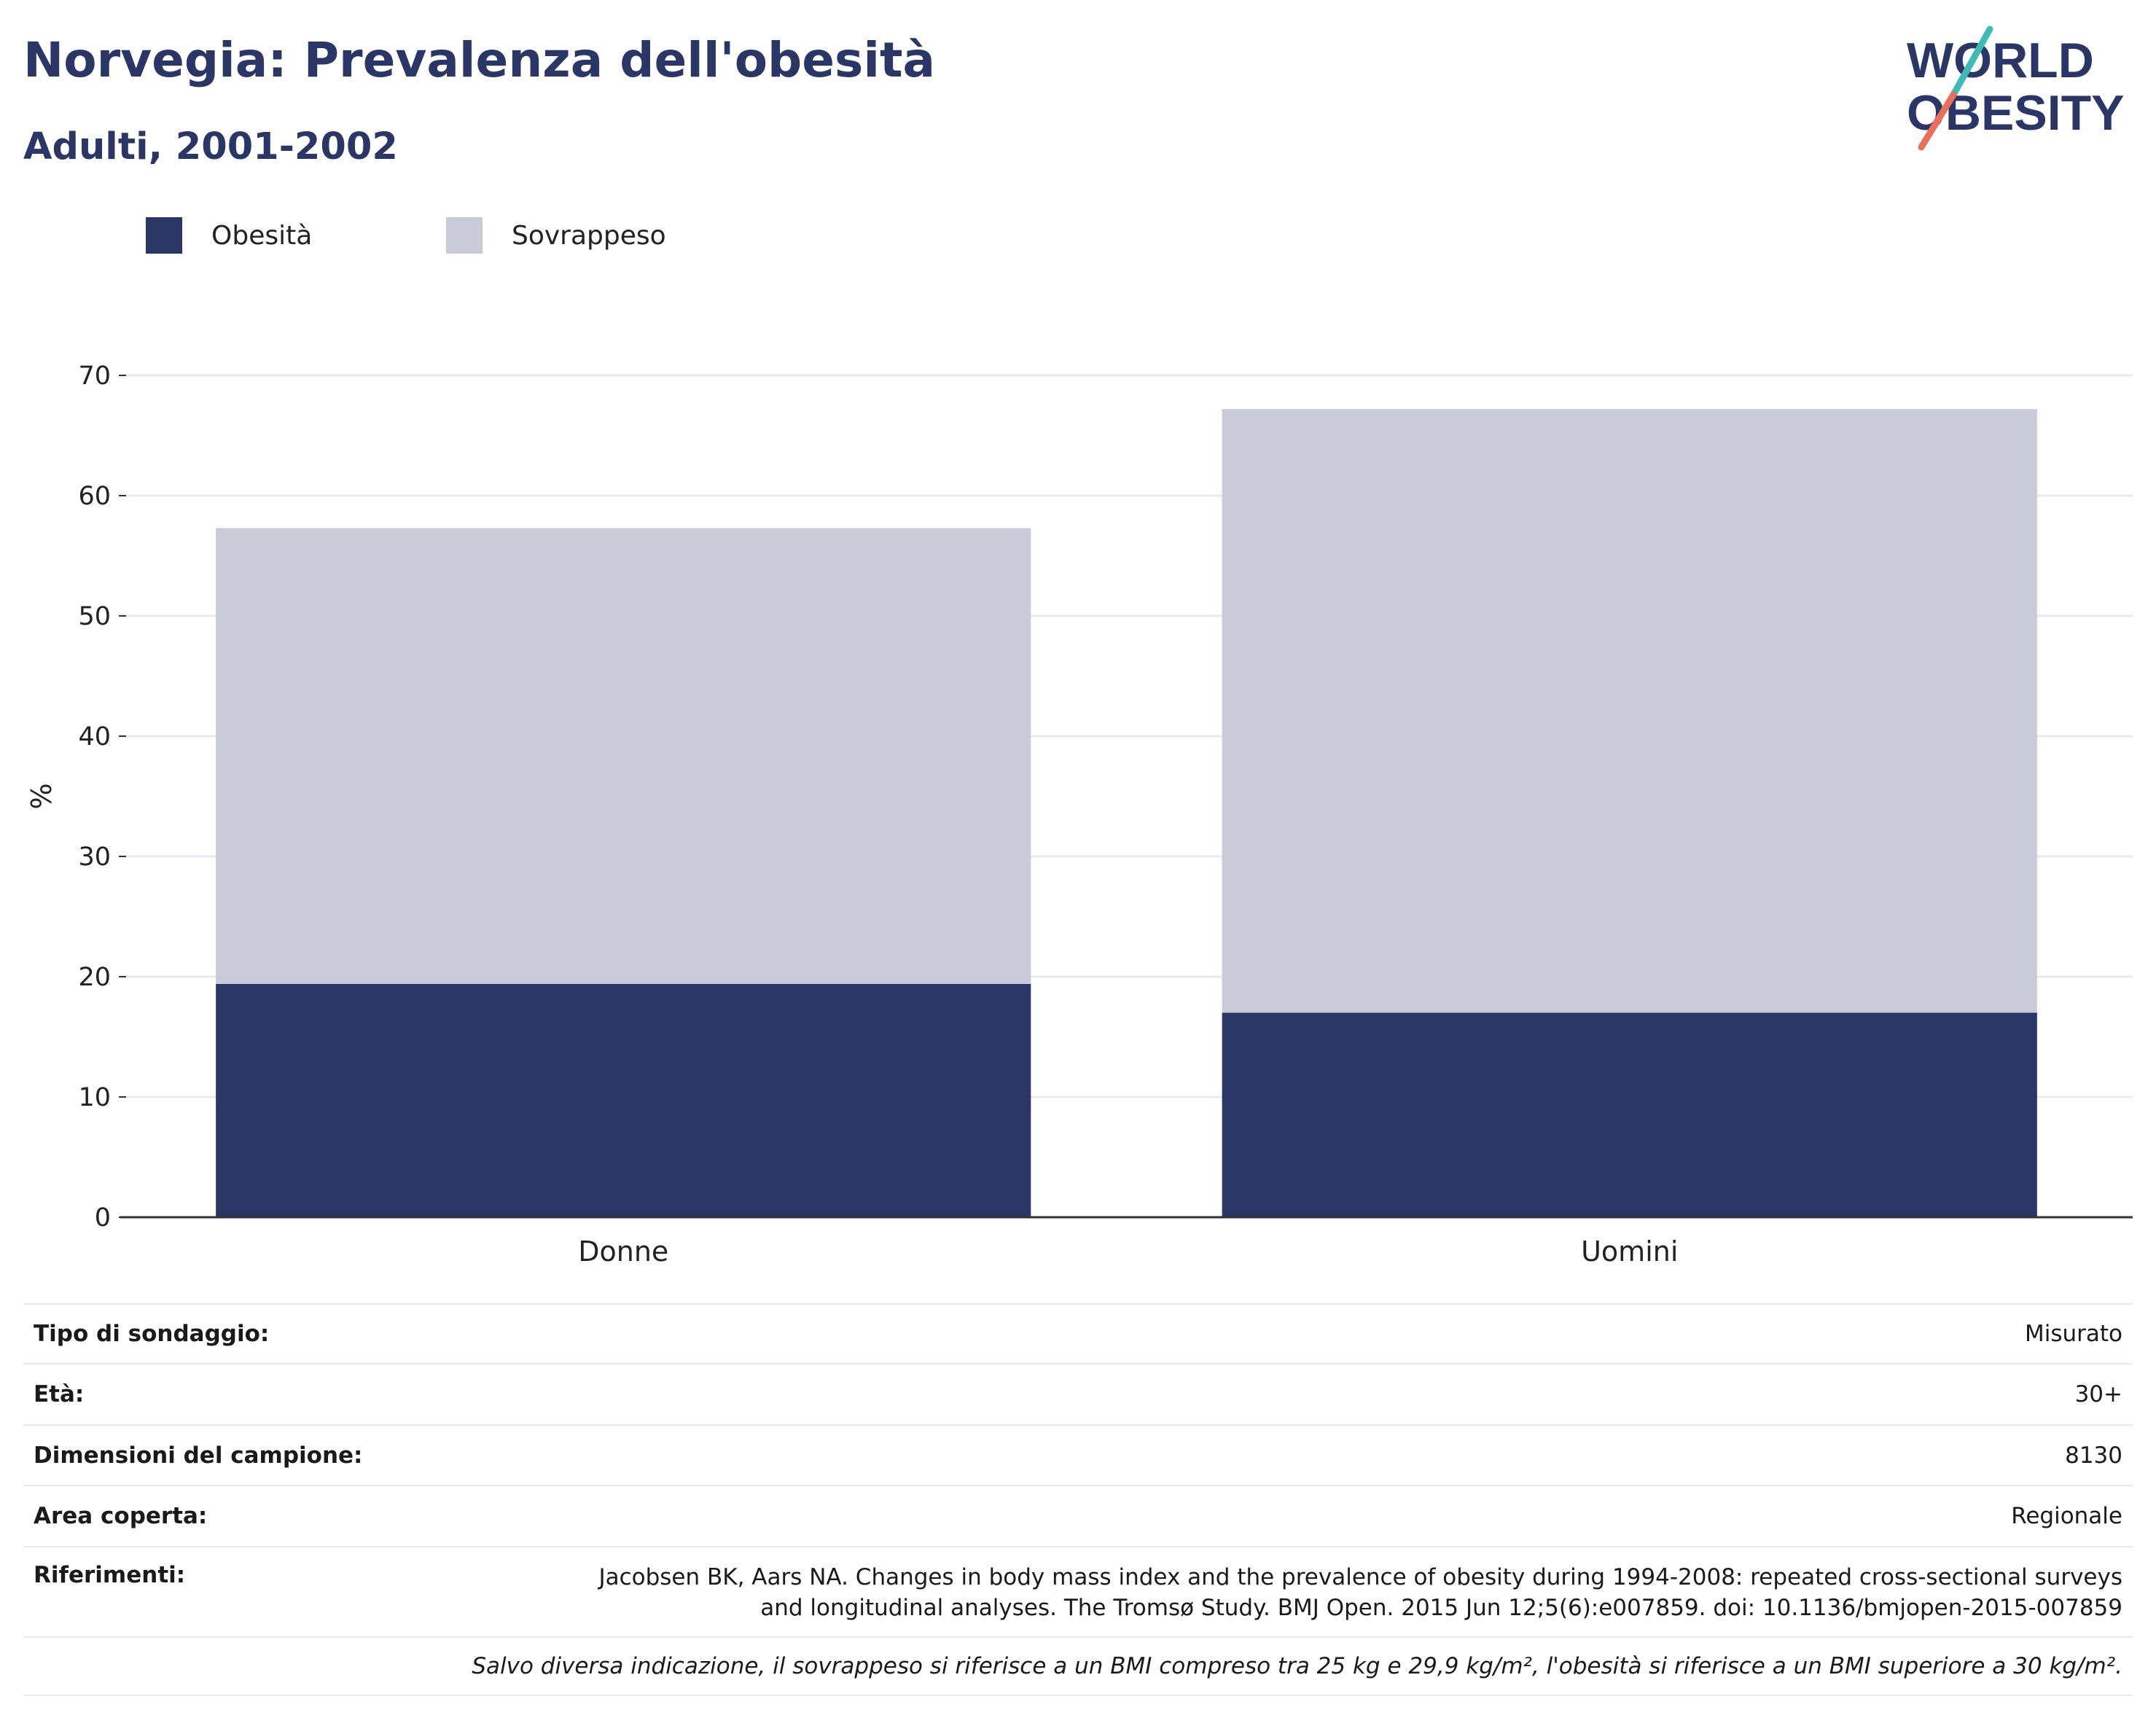 The width and height of the screenshot is (2156, 1734). Describe the element at coordinates (164, 235) in the screenshot. I see `legend-swatch-obesita` at that location.